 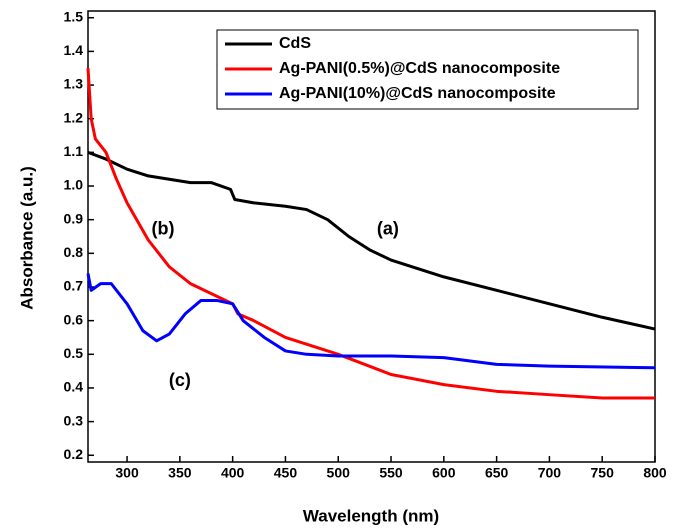 I want to click on x-tick-label: 300, so click(x=127, y=473).